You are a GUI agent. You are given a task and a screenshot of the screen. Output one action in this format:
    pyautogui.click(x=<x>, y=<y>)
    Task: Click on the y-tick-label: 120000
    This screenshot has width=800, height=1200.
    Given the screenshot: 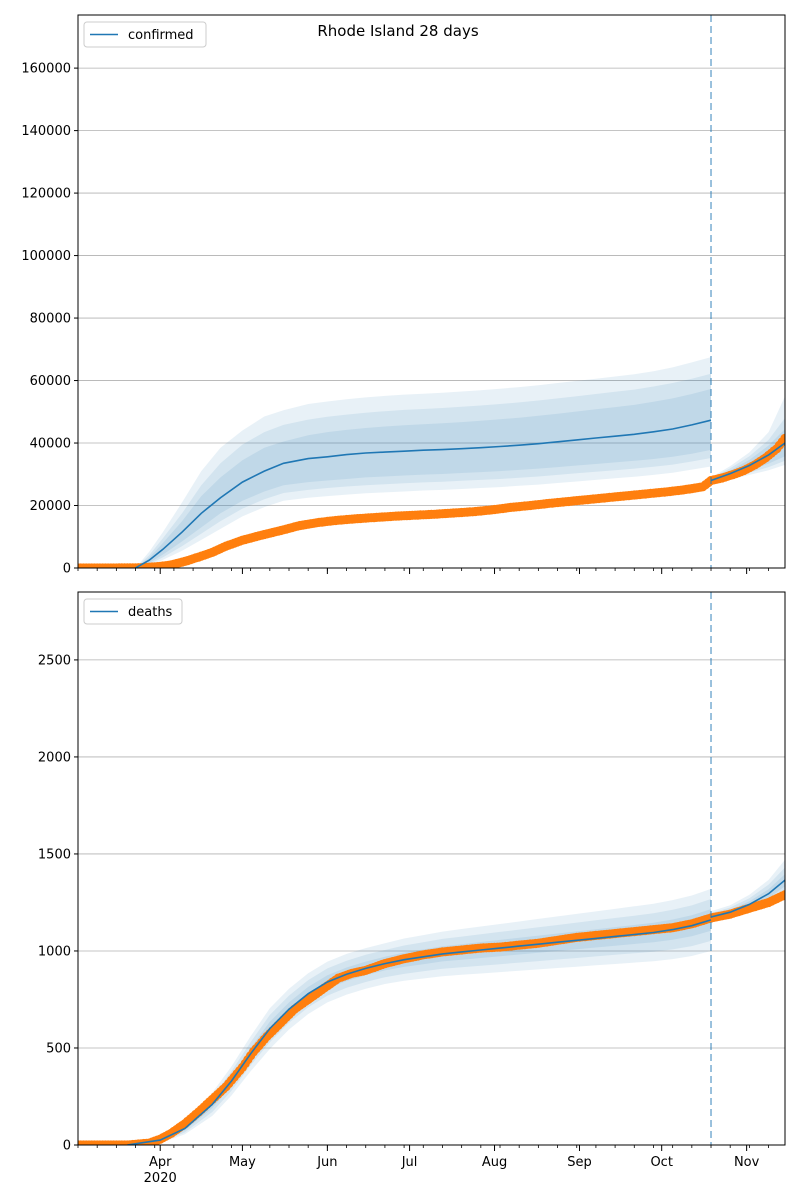 What is the action you would take?
    pyautogui.click(x=46, y=194)
    